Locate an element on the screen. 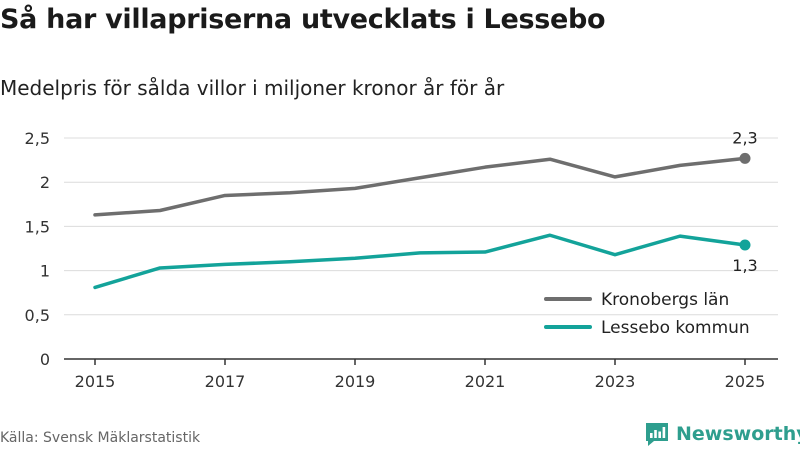  brand-name: Newsworthy is located at coordinates (738, 434).